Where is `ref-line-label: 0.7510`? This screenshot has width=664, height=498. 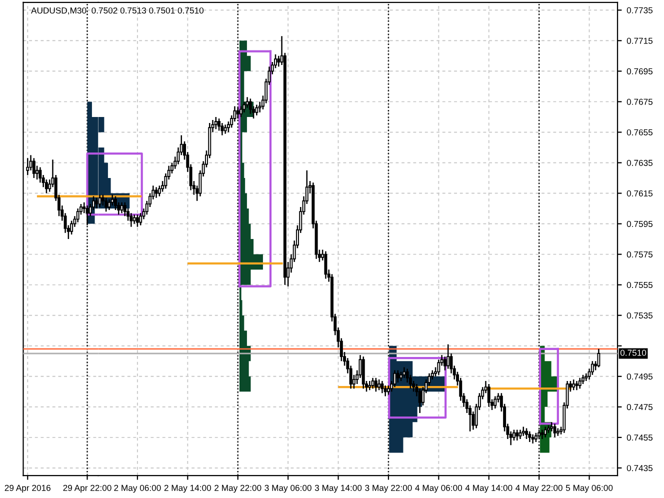 ref-line-label: 0.7510 is located at coordinates (633, 353).